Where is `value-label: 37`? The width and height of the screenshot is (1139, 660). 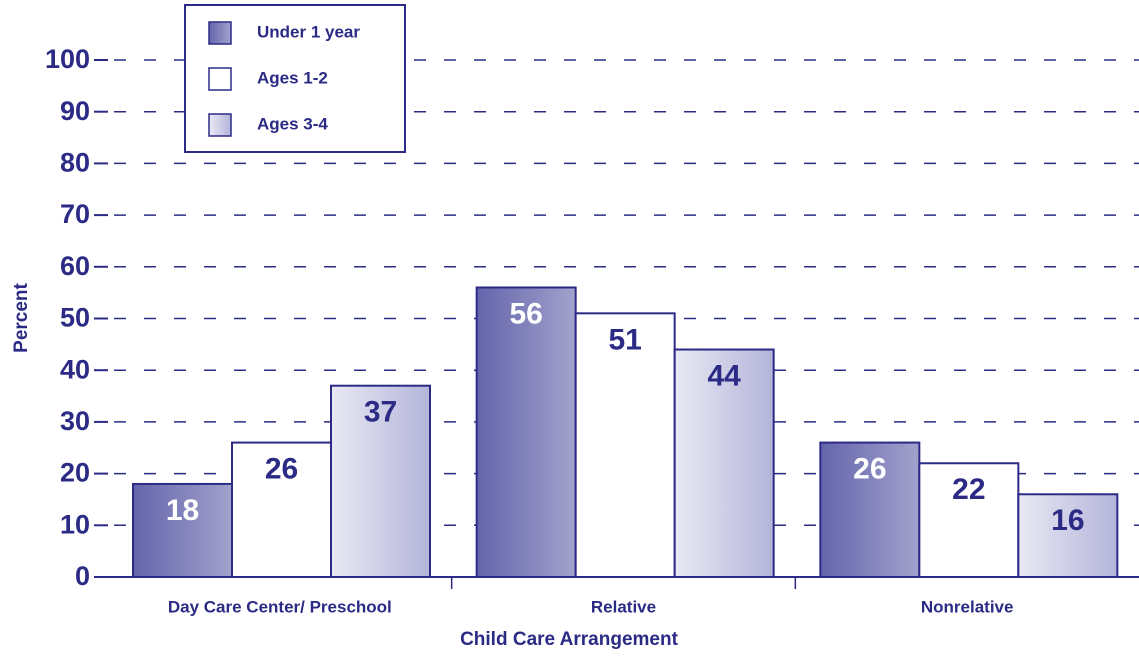
value-label: 37 is located at coordinates (380, 412).